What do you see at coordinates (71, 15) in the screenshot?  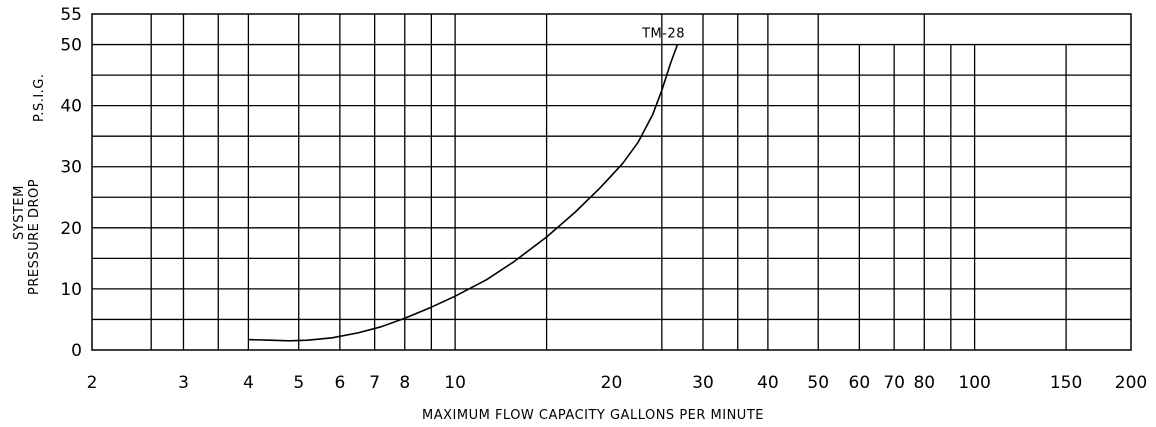 I see `y-tick-label-6: 55` at bounding box center [71, 15].